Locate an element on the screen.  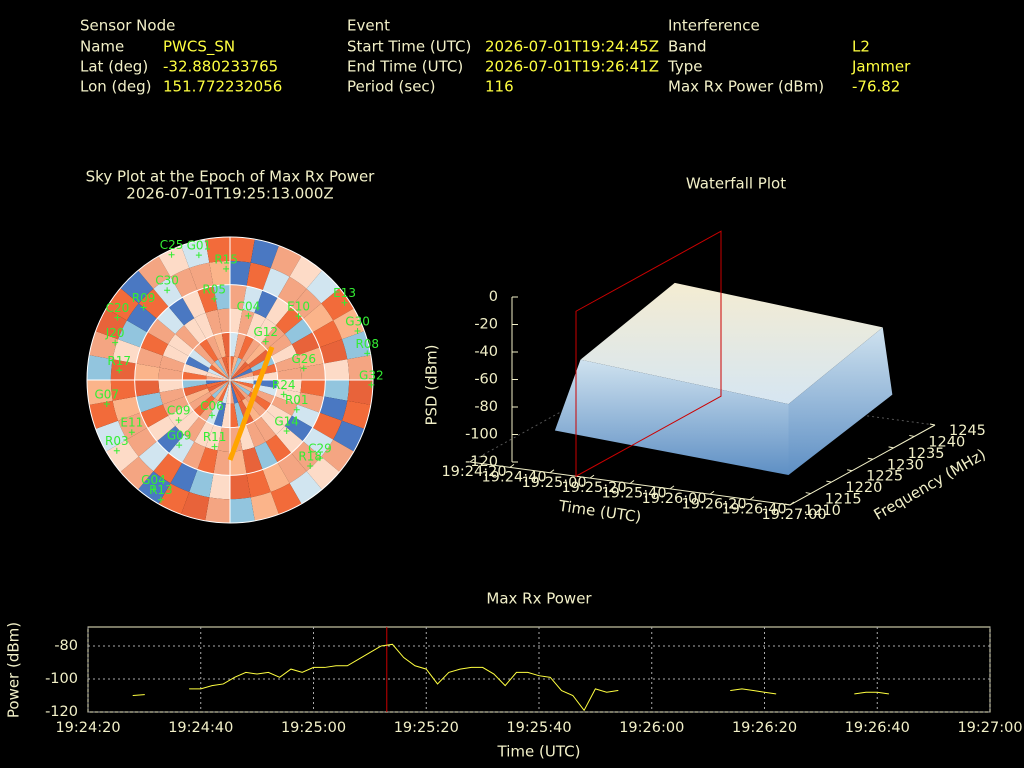
header-title: Sensor Node is located at coordinates (127, 26).